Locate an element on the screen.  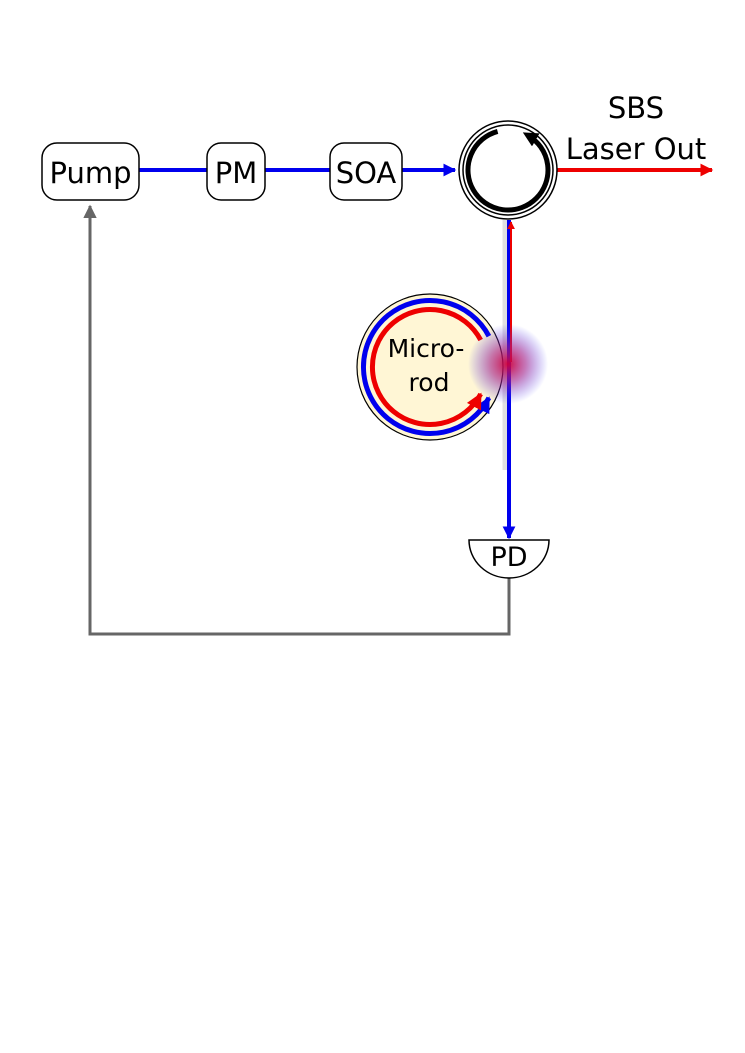
circulator is located at coordinates (508, 170).